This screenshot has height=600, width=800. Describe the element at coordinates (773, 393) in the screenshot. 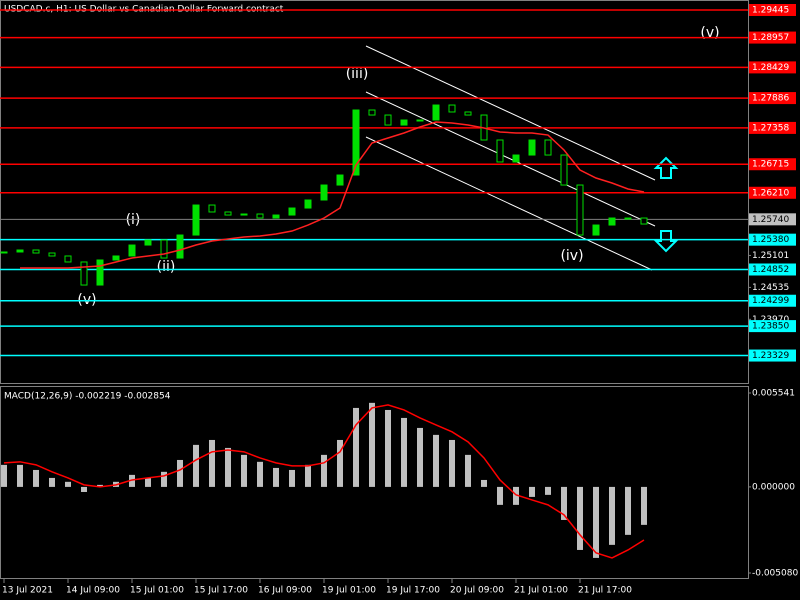

I see `y-tick-label: 0.005541` at that location.